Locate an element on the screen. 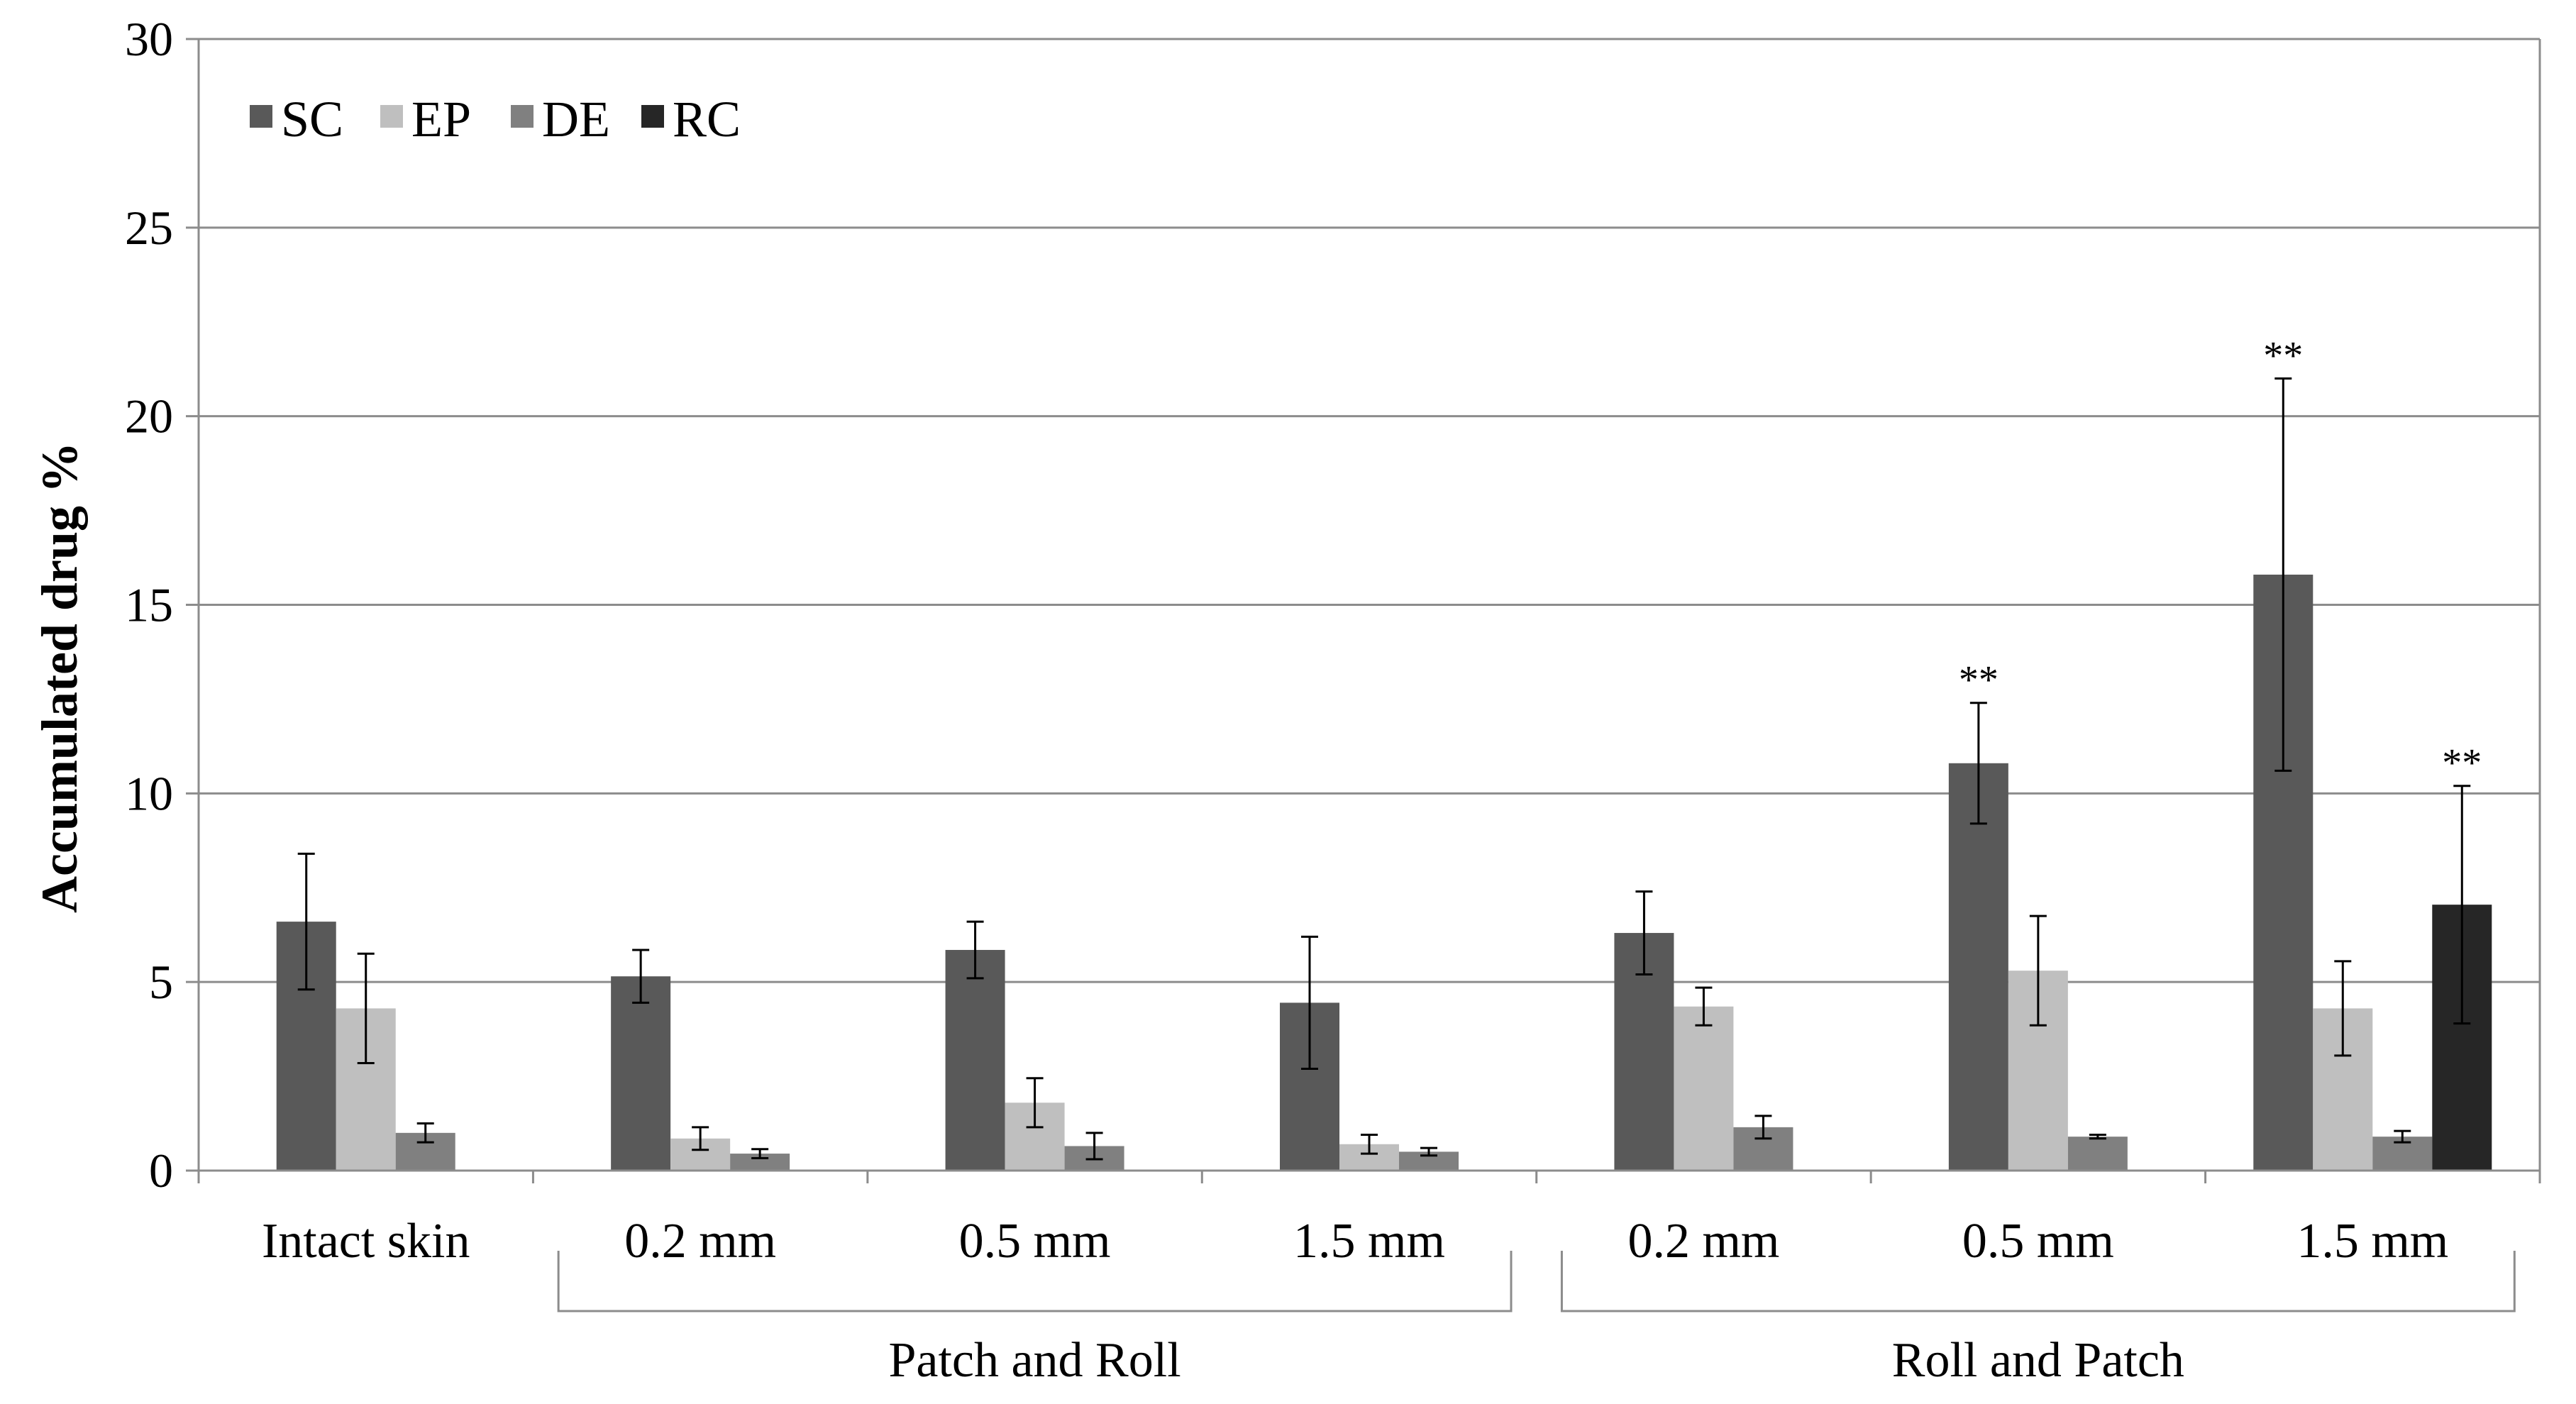 This screenshot has height=1404, width=2576. y-axis-label: Accumulated drug % is located at coordinates (59, 677).